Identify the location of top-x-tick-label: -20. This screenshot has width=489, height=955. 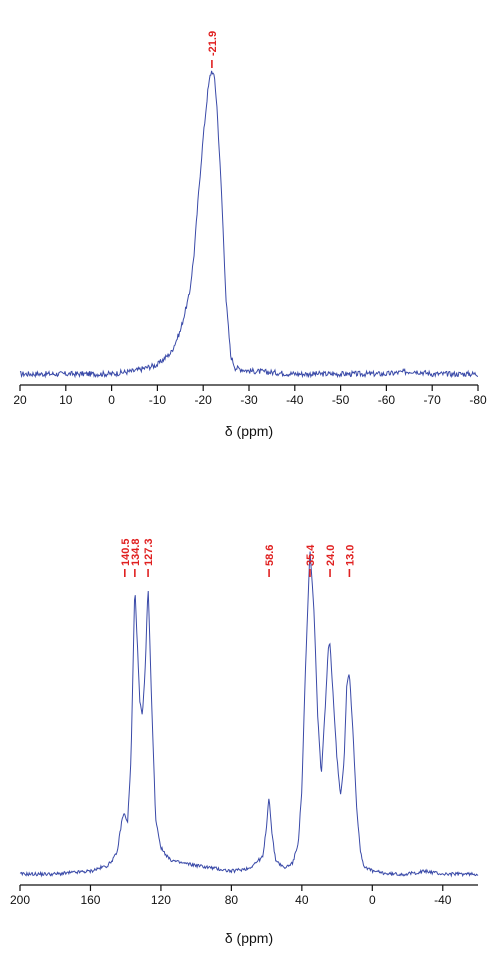
(204, 400).